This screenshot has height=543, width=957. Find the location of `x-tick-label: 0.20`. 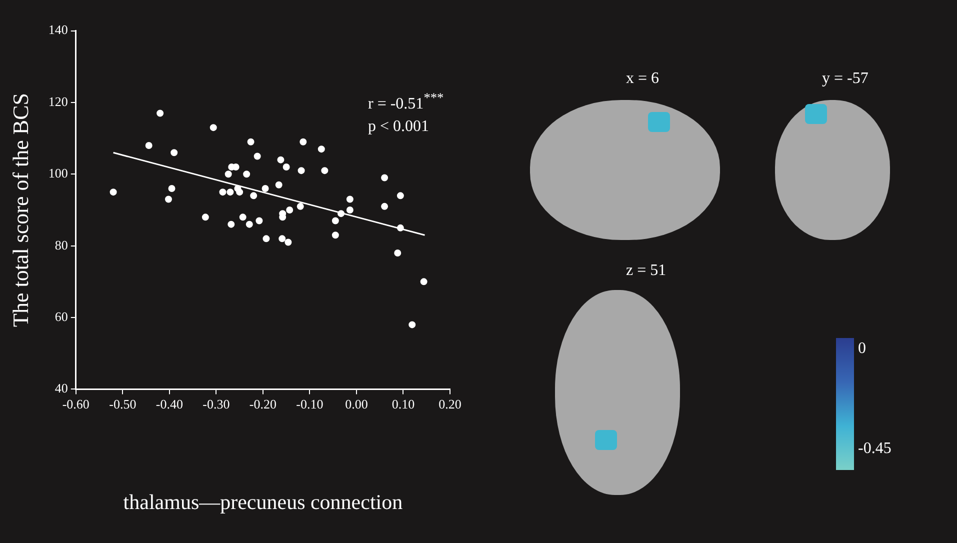

x-tick-label: 0.20 is located at coordinates (450, 404).